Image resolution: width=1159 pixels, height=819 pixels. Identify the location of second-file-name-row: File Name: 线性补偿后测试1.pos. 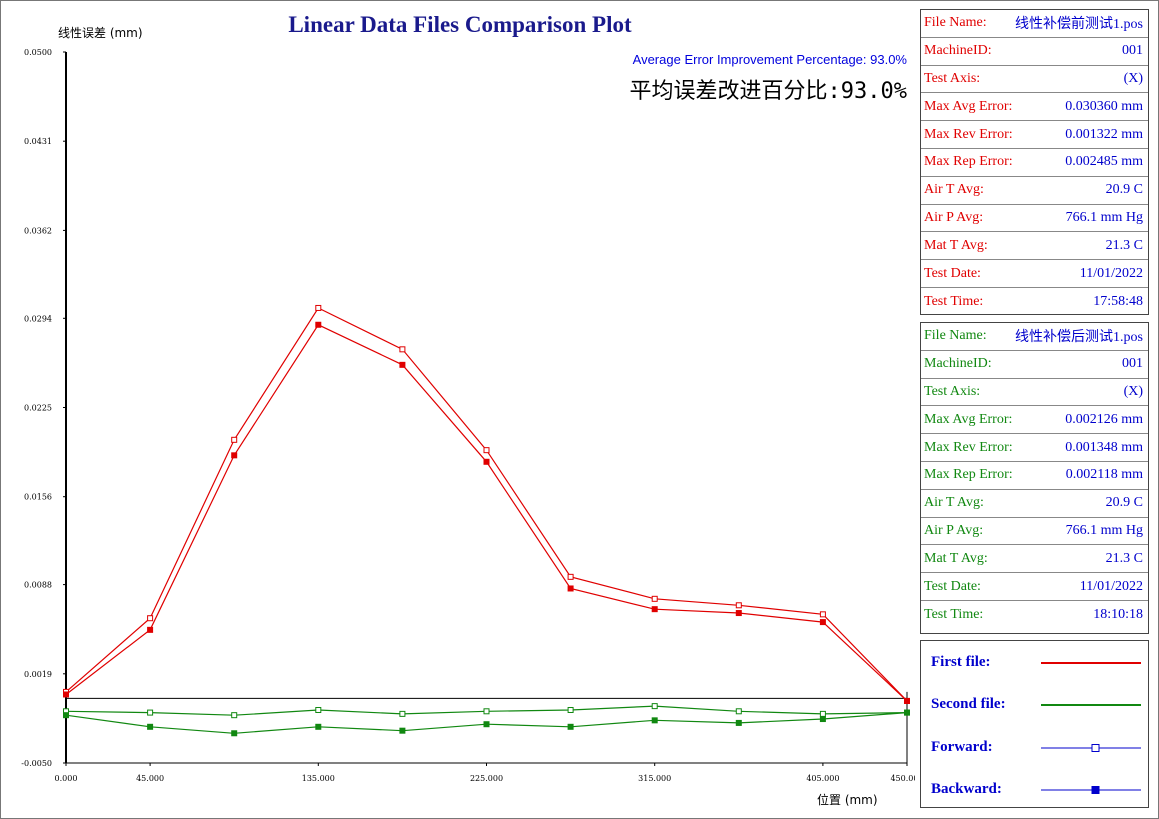
(1034, 337).